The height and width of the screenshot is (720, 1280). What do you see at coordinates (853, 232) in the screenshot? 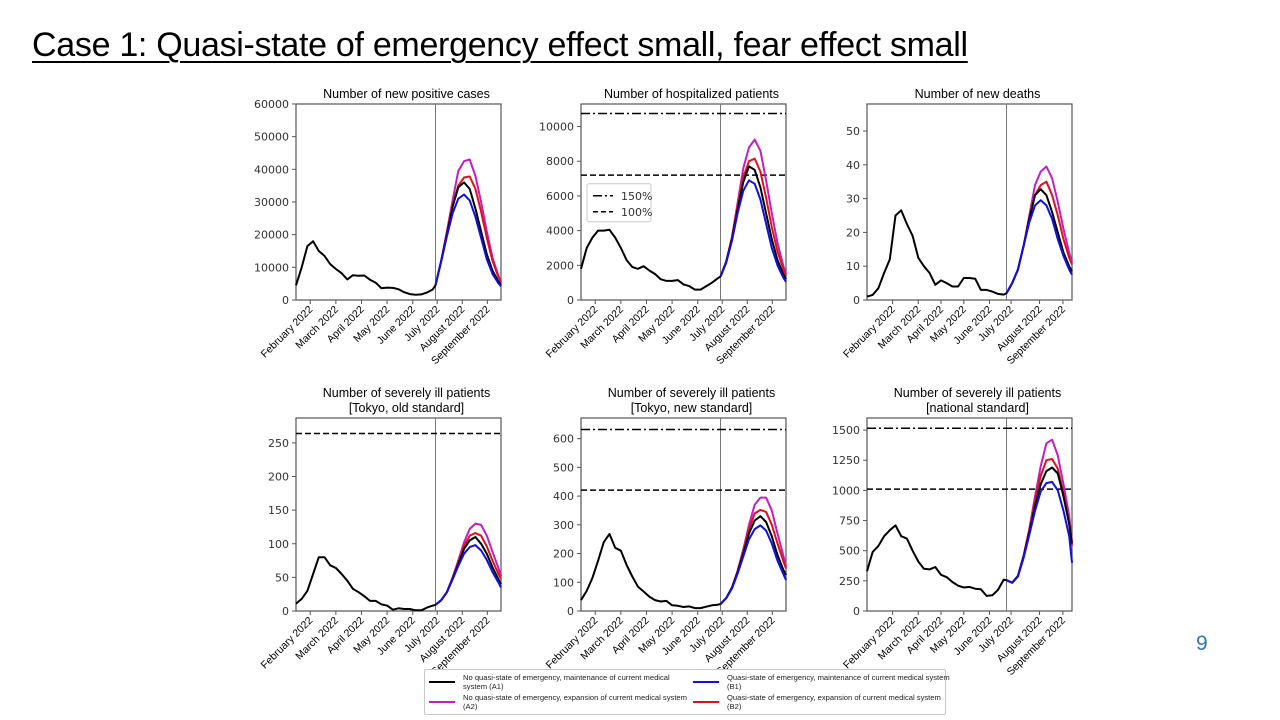
I see `y-tick-label: 20` at bounding box center [853, 232].